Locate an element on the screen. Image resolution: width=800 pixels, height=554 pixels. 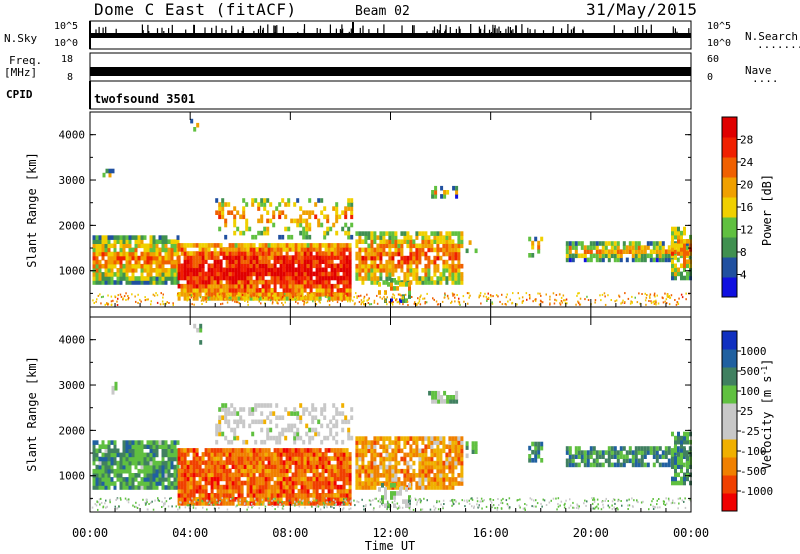
freq-trace is located at coordinates (390, 71).